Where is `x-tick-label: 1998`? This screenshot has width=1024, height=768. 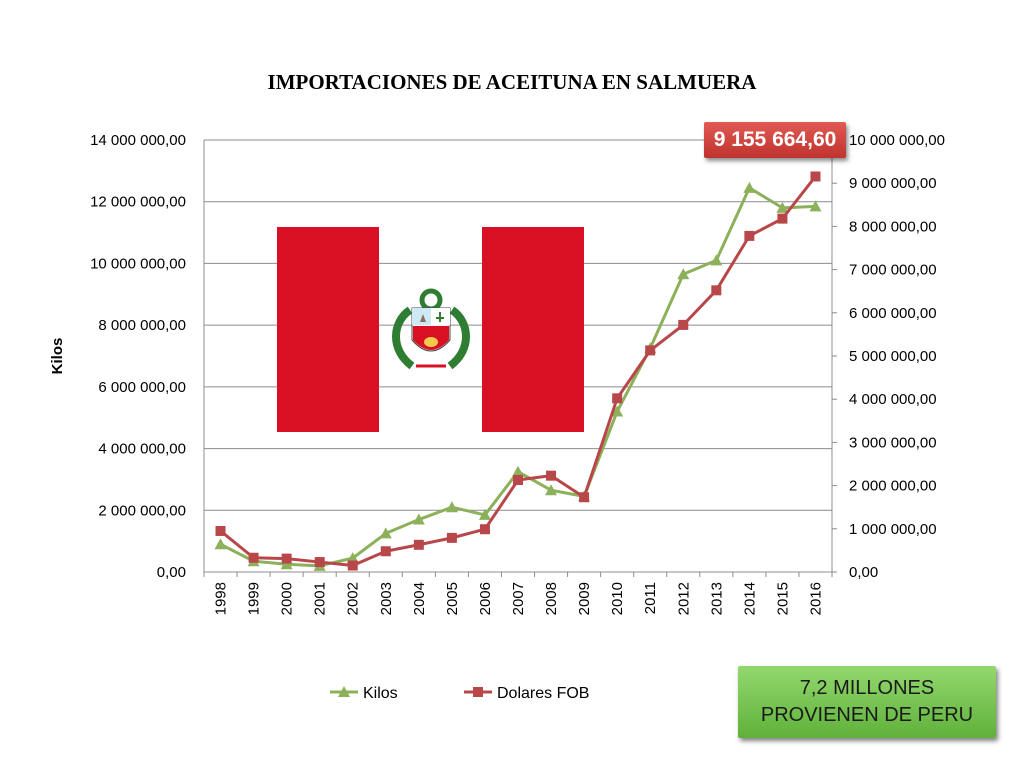 x-tick-label: 1998 is located at coordinates (221, 598).